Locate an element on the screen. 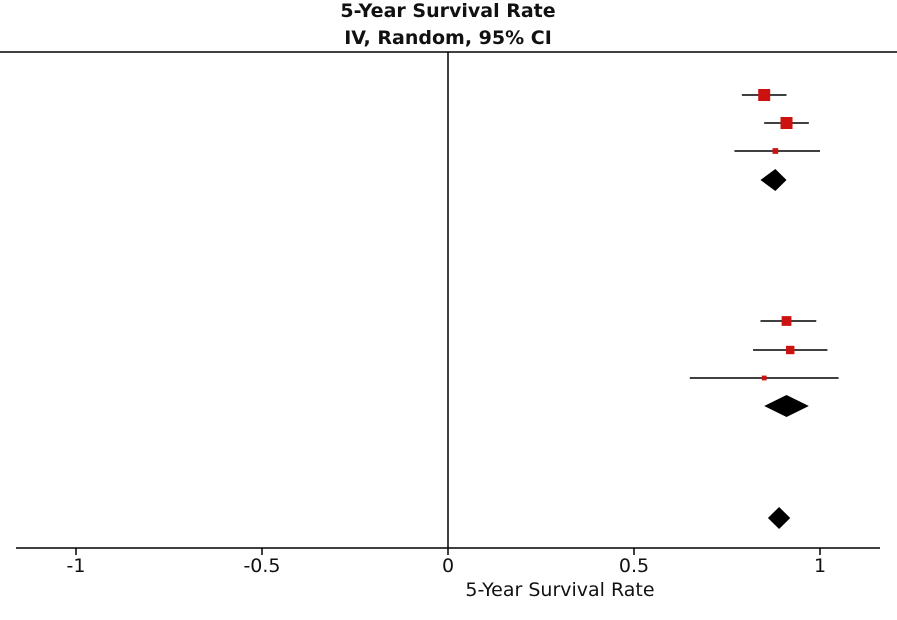 This screenshot has width=897, height=620. x-tick-label: -1 is located at coordinates (76, 566).